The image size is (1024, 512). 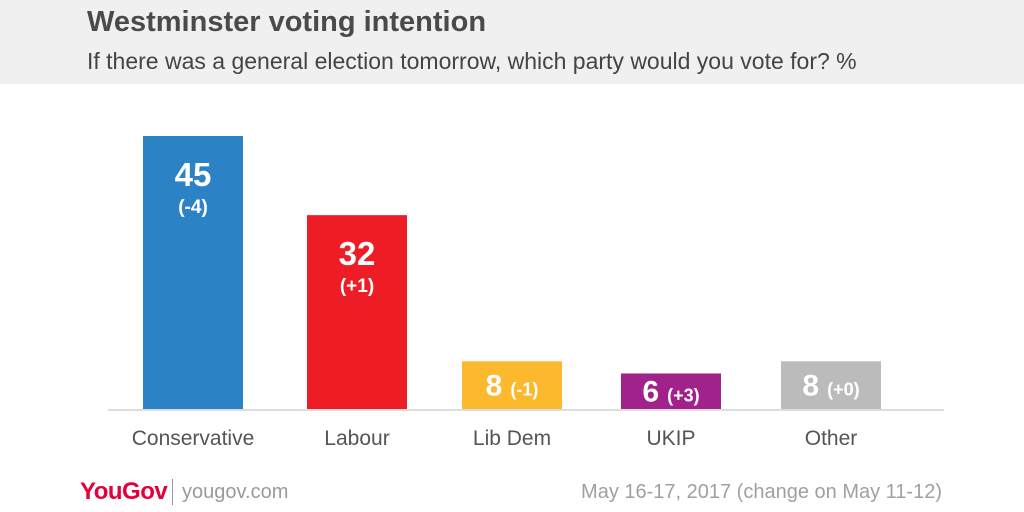 I want to click on bar-label-lib-dem: 8 (-1), so click(x=512, y=386).